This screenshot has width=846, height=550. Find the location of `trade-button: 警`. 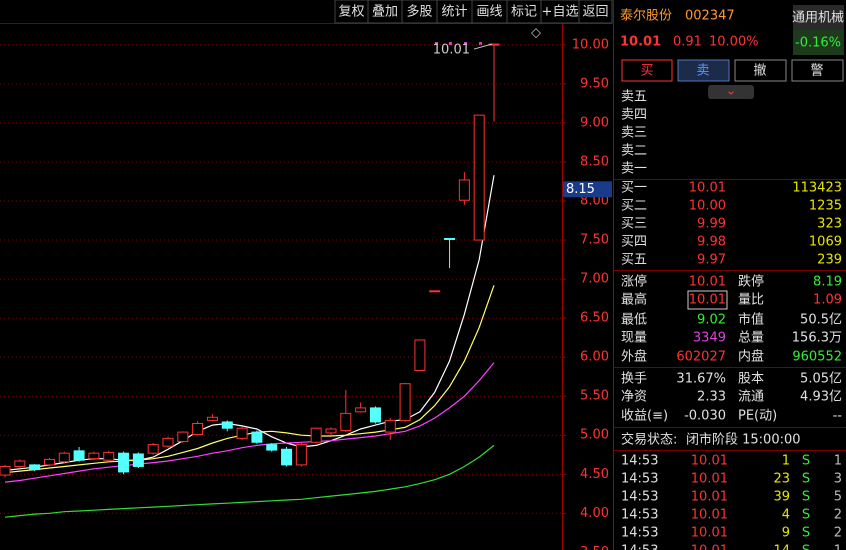

trade-button: 警 is located at coordinates (816, 71).